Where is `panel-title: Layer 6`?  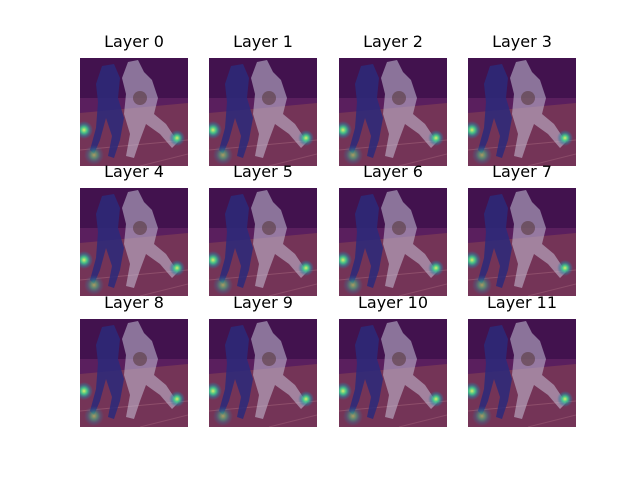 panel-title: Layer 6 is located at coordinates (393, 171).